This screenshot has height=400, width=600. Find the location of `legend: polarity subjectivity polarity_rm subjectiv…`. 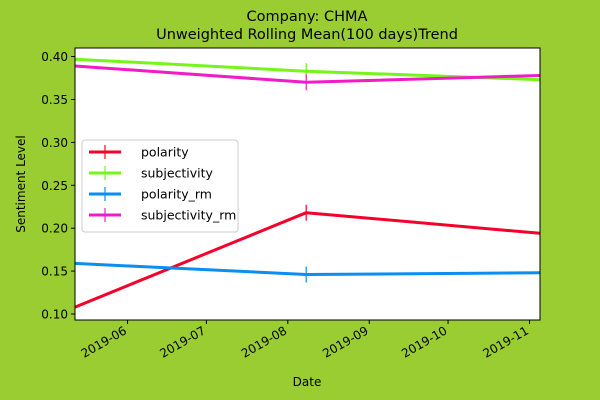

legend: polarity subjectivity polarity_rm subjectiv… is located at coordinates (160, 186).